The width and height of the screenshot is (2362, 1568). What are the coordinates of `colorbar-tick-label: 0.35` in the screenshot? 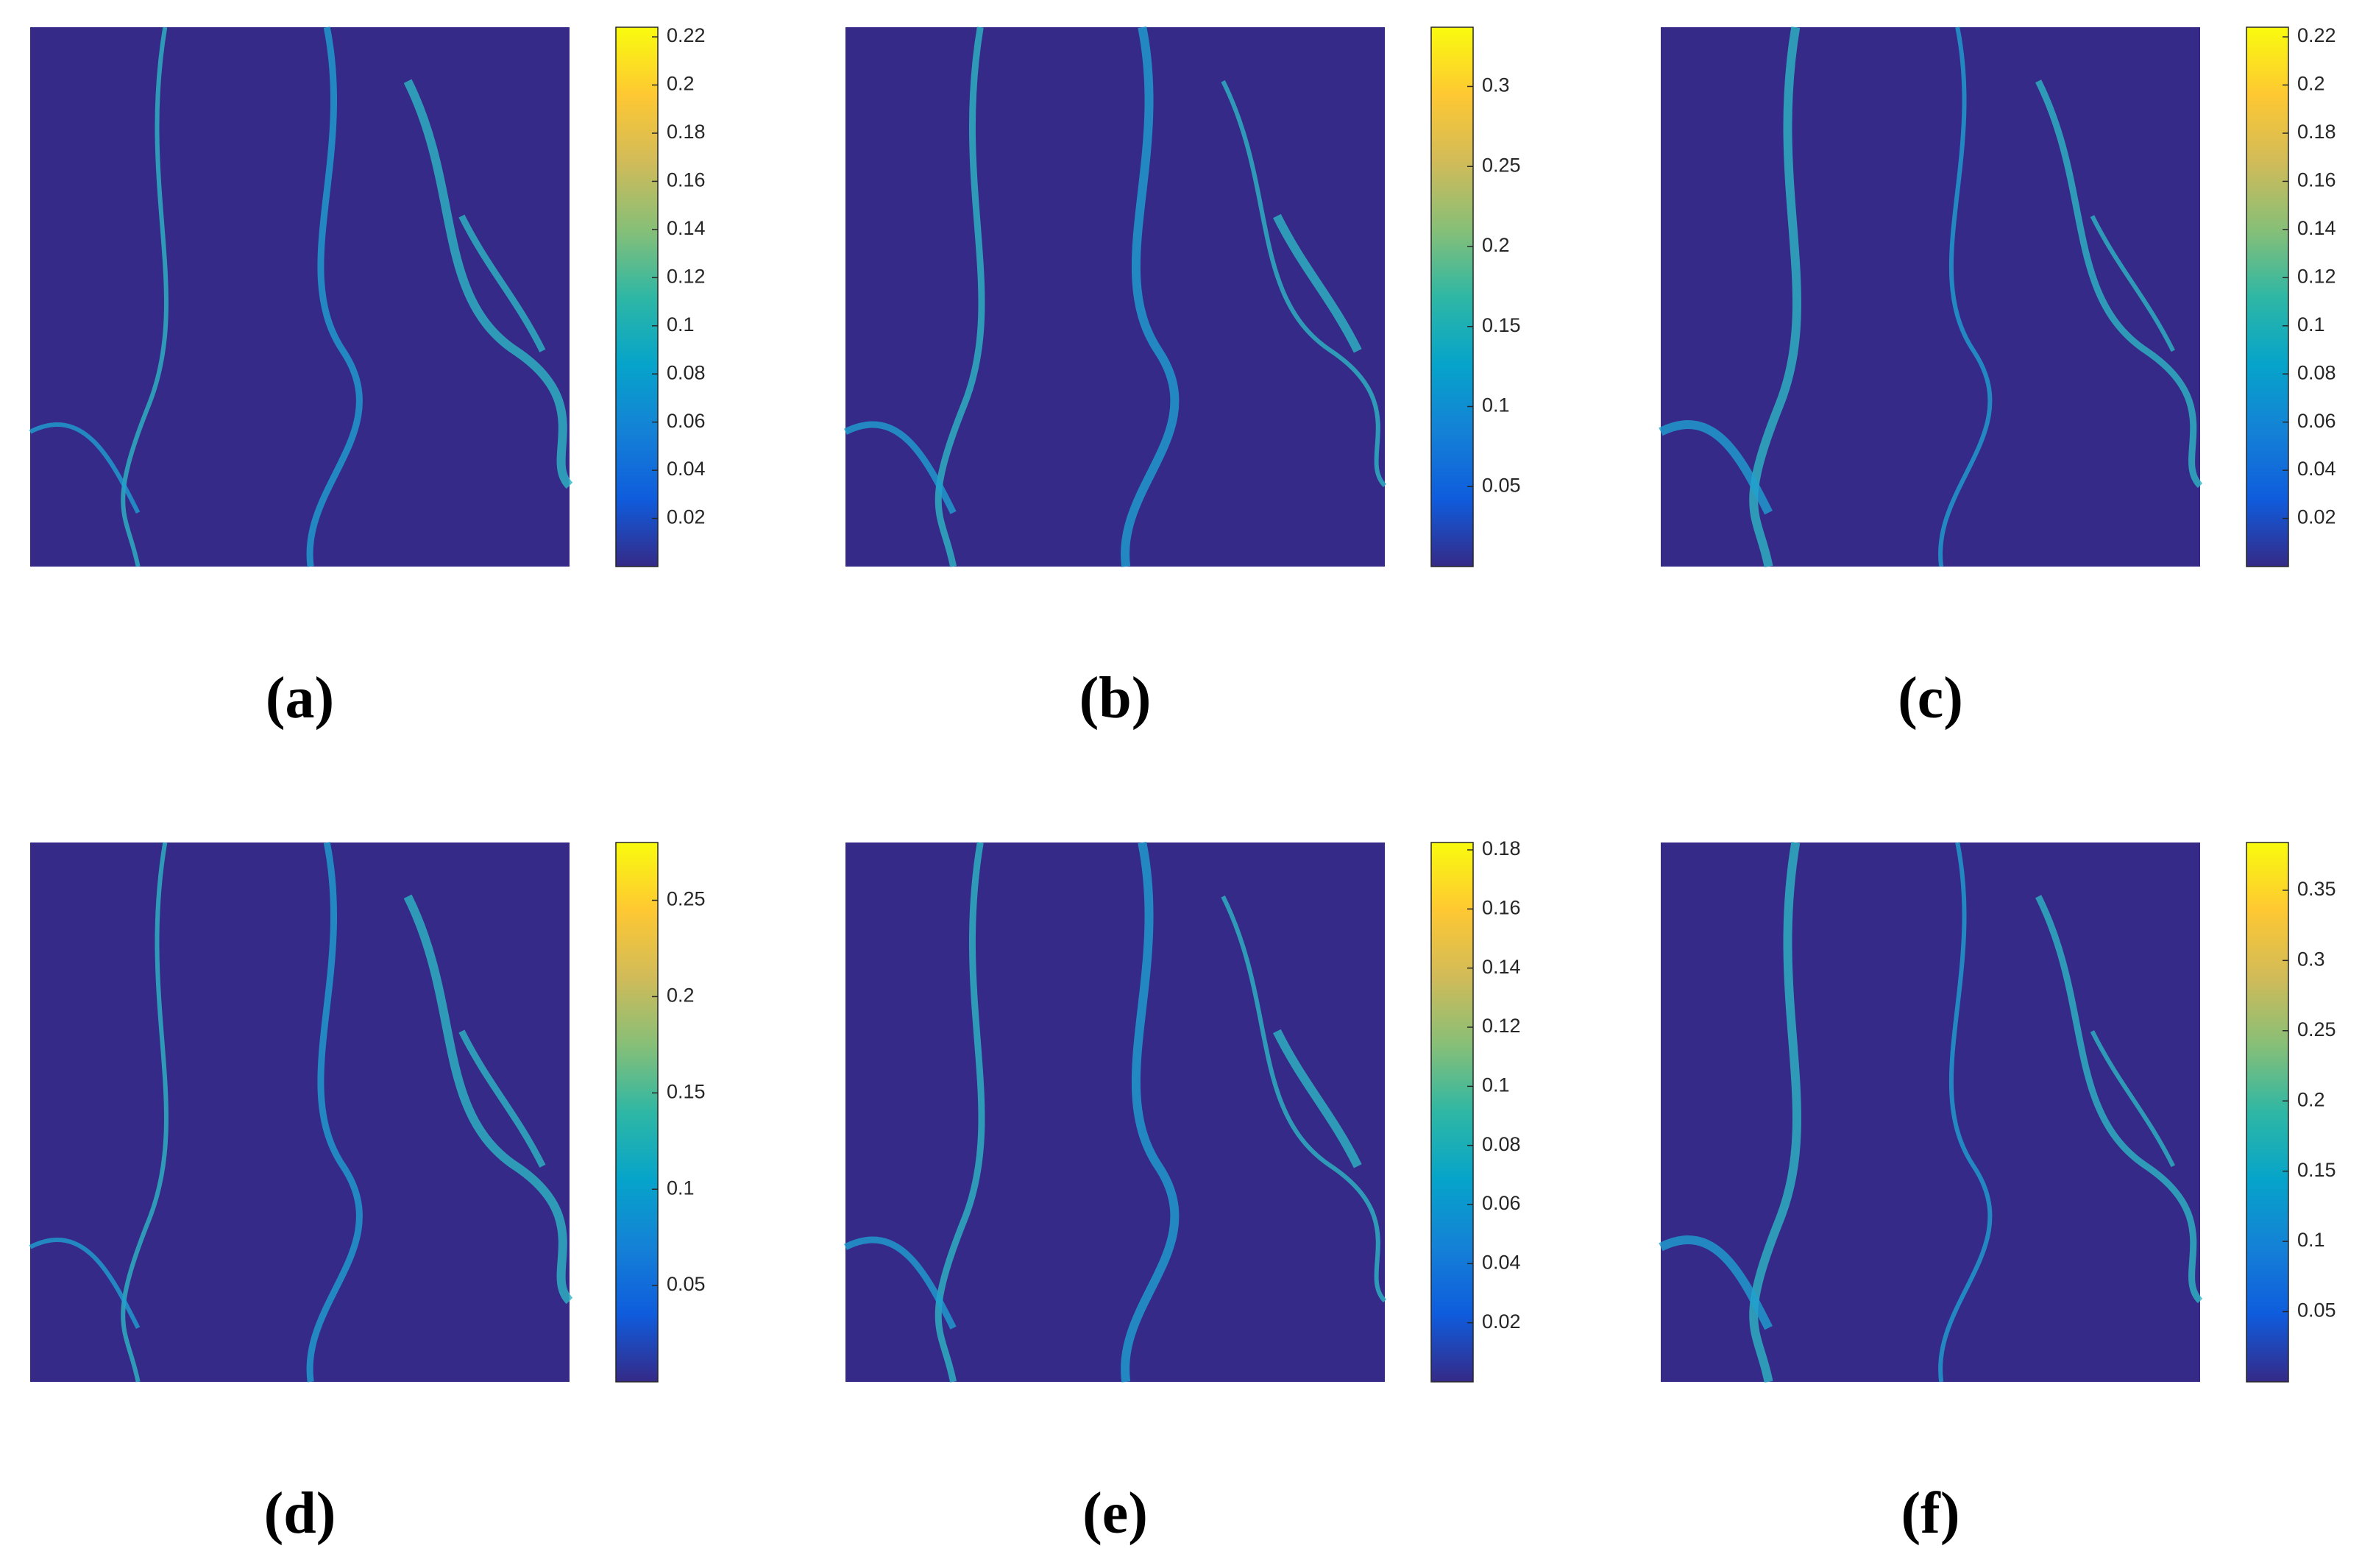 It's located at (2316, 889).